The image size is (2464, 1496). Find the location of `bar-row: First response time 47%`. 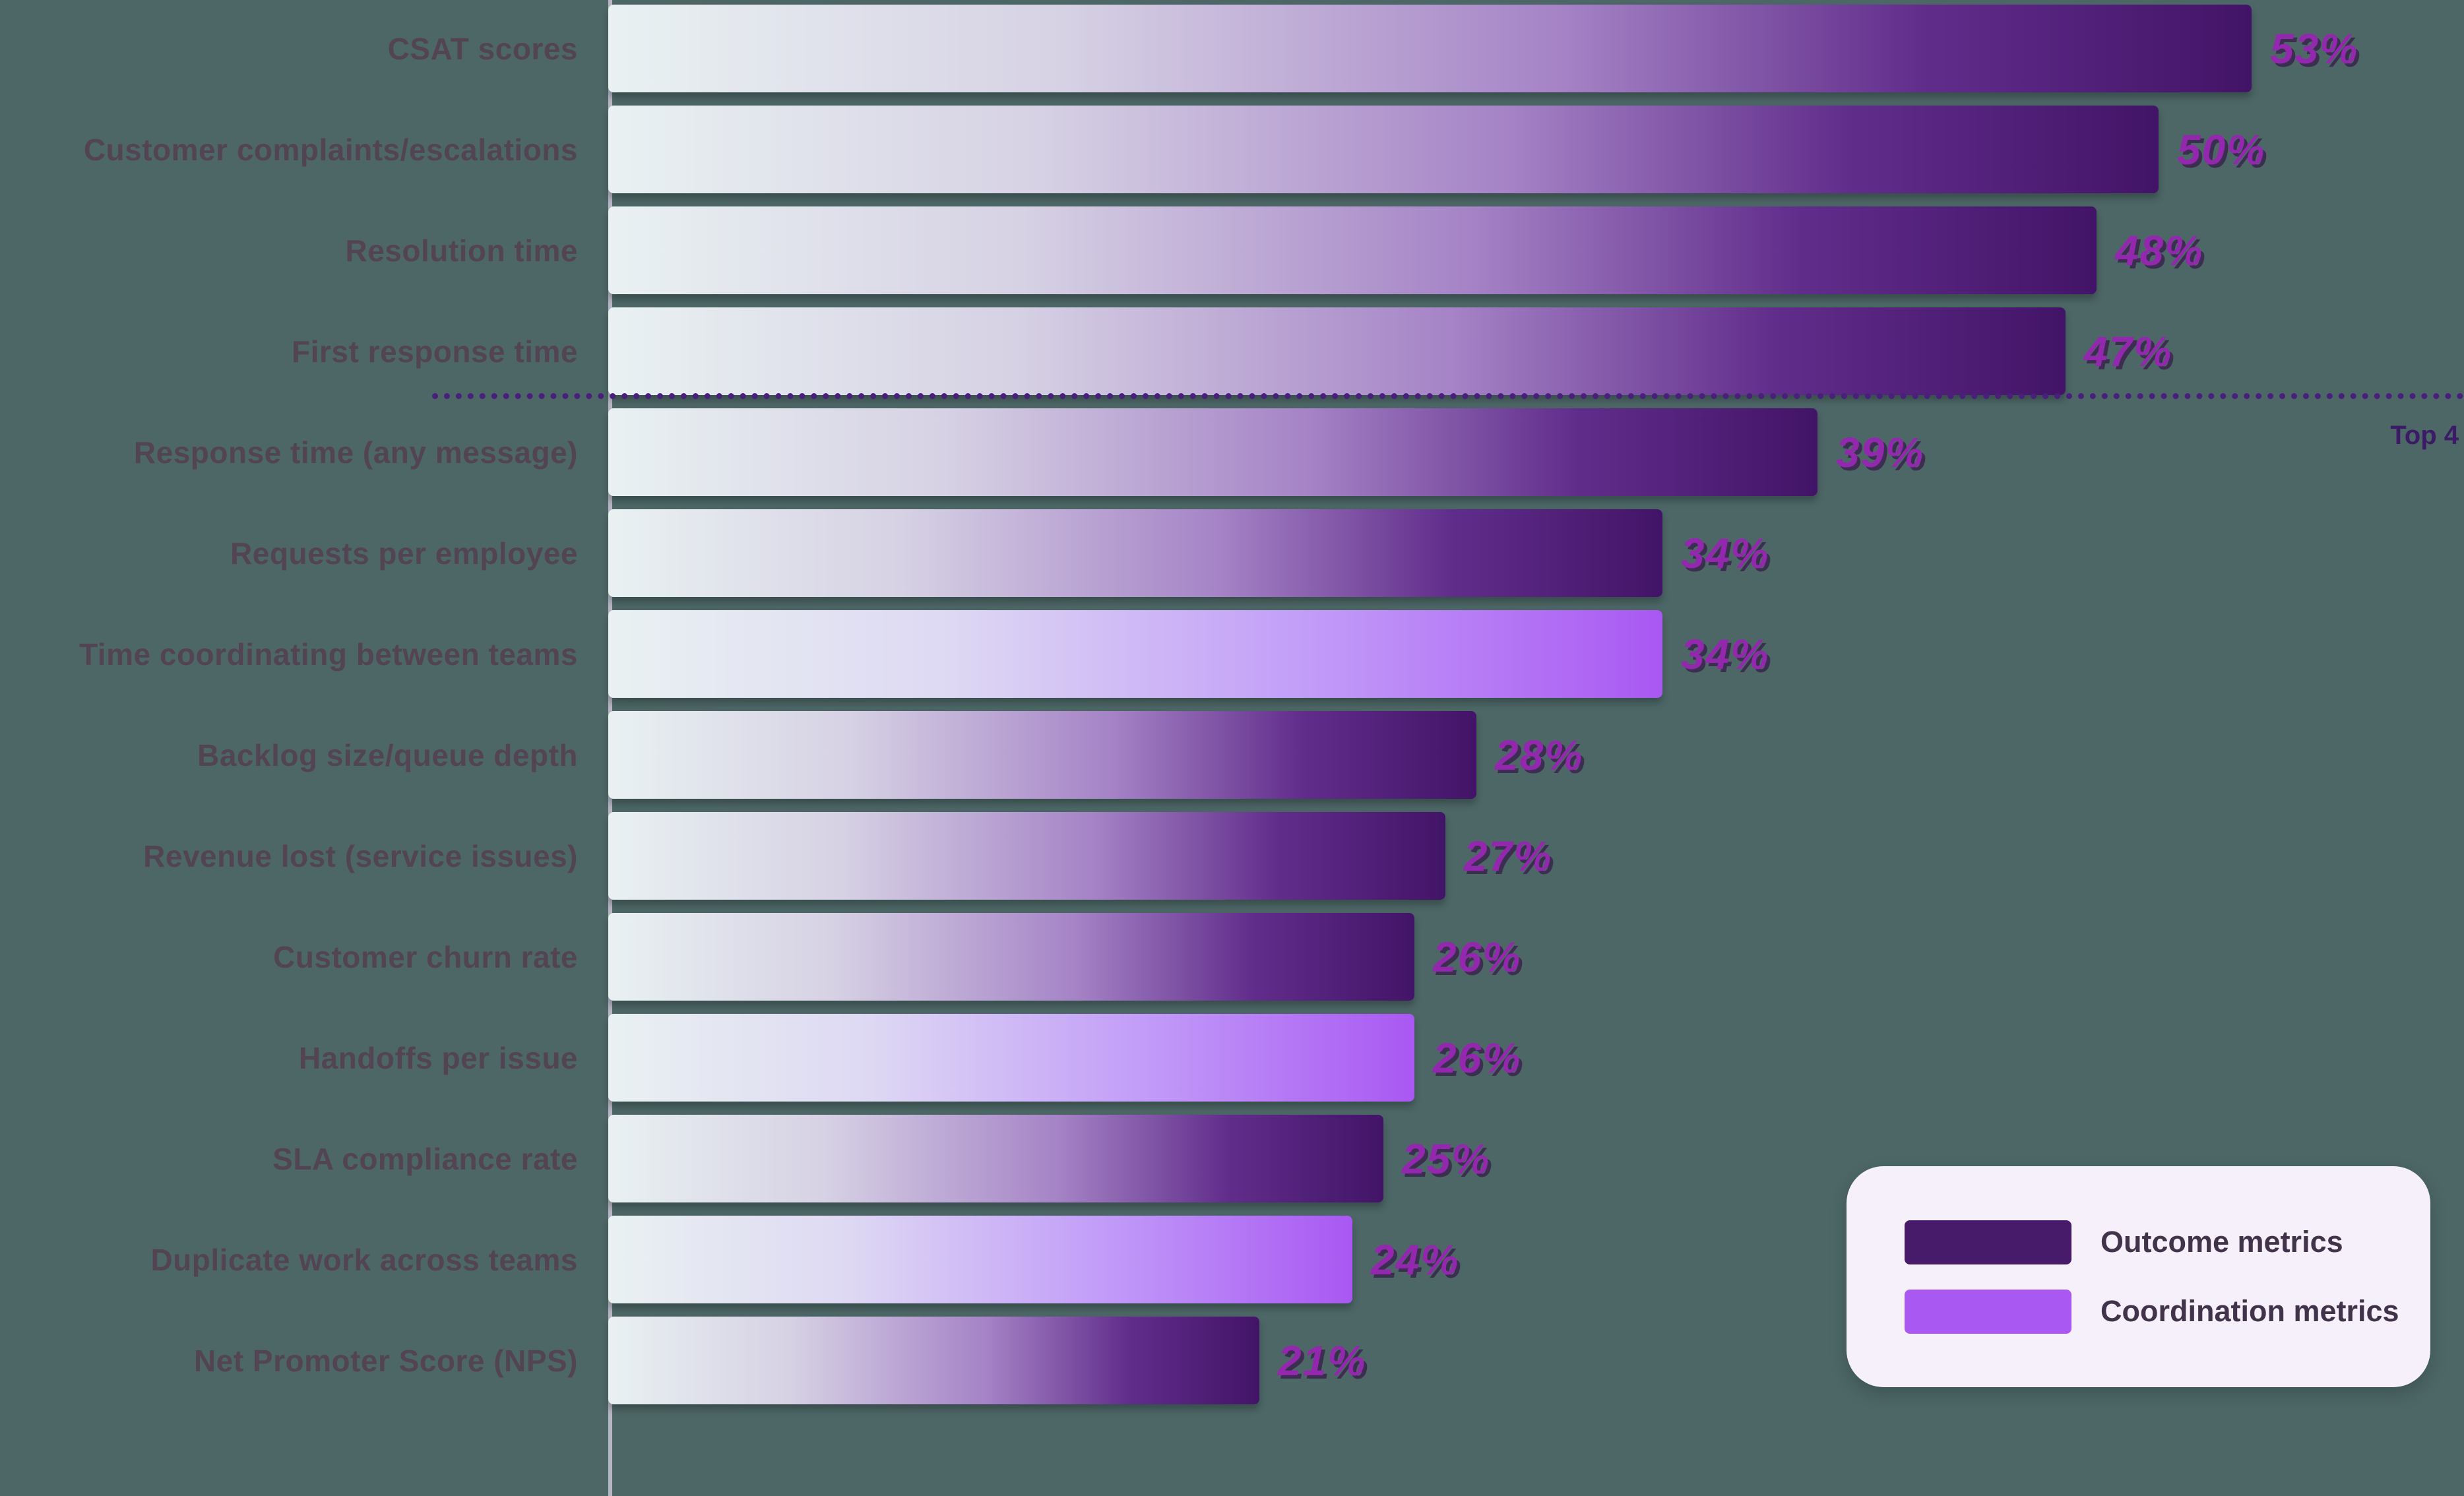

bar-row: First response time 47% is located at coordinates (1232, 351).